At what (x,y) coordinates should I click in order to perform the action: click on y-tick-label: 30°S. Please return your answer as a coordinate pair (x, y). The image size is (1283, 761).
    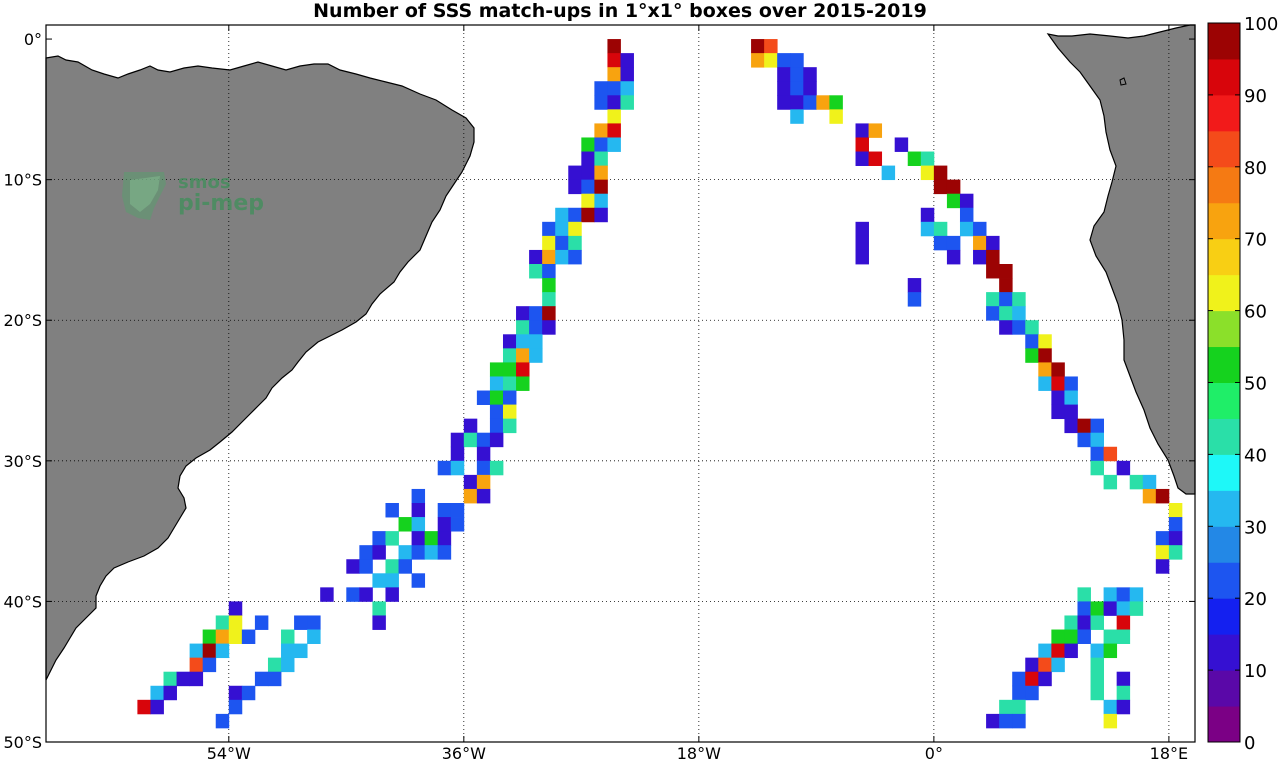
    Looking at the image, I should click on (22, 461).